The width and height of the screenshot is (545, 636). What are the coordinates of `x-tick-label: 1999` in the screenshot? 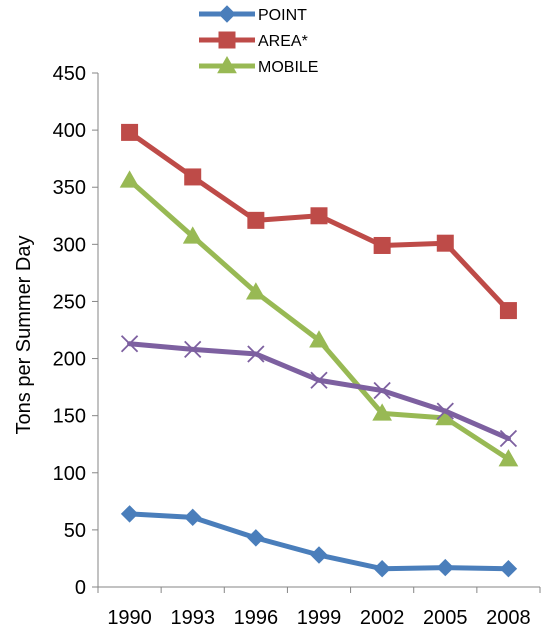 It's located at (319, 618).